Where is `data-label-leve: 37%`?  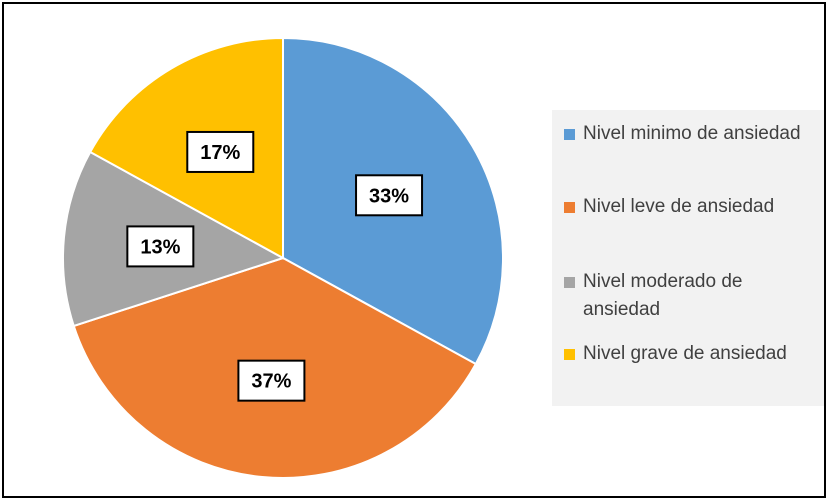 data-label-leve: 37% is located at coordinates (271, 382).